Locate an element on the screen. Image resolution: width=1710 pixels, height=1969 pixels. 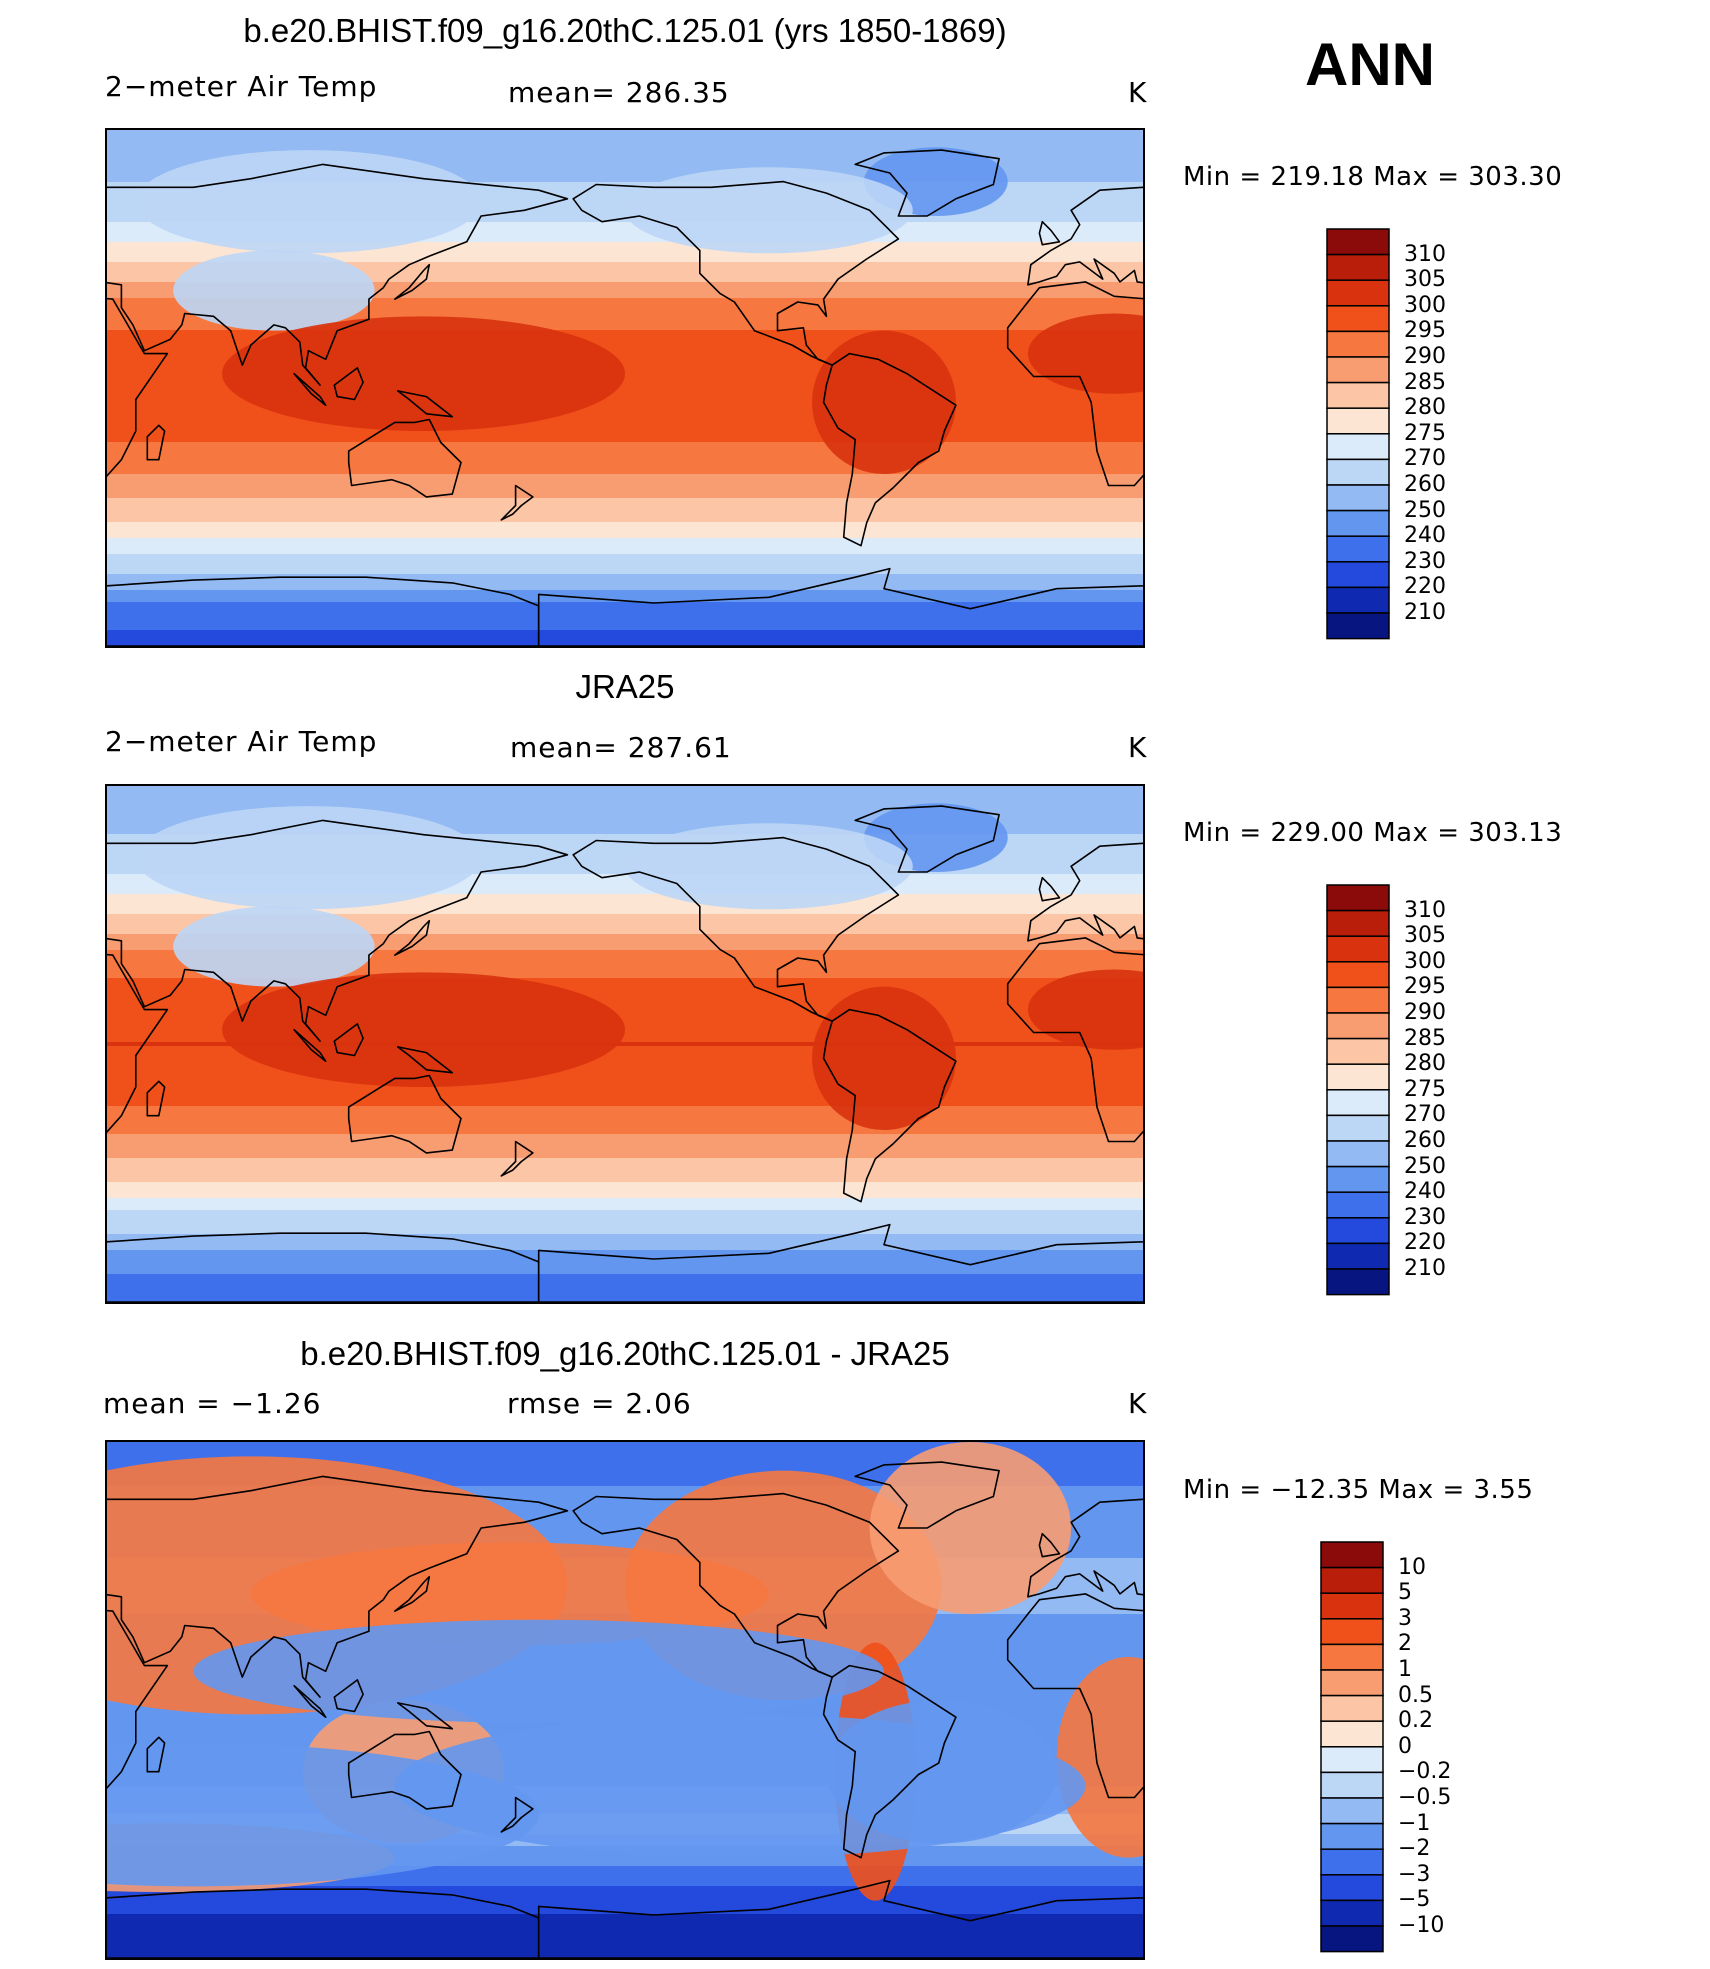
panel3-regional-anomalies is located at coordinates (625, 1671).